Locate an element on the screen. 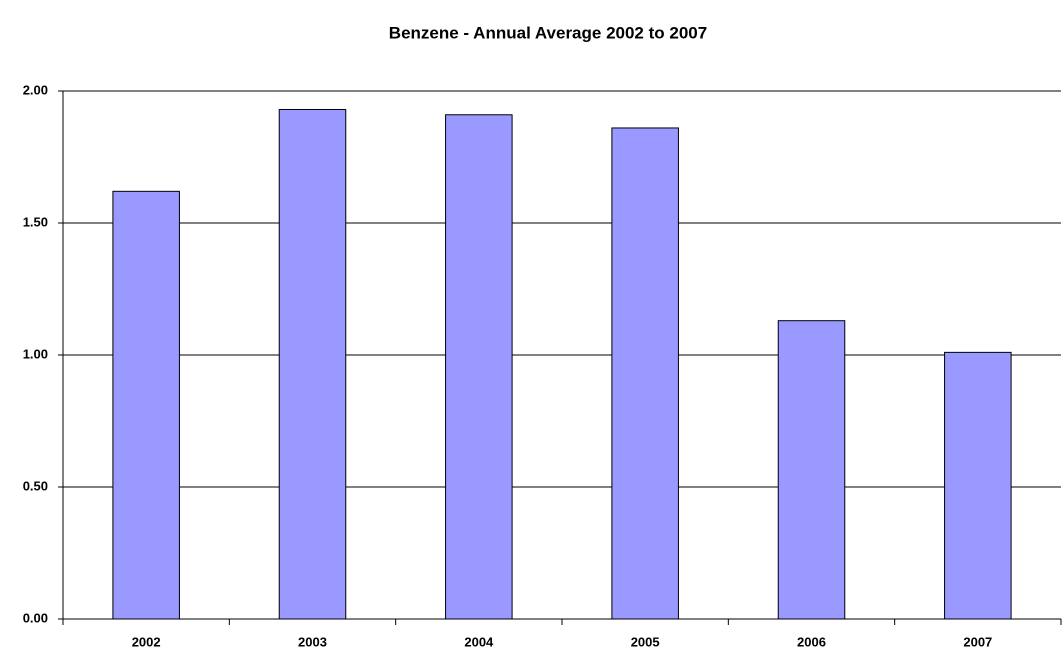 Image resolution: width=1062 pixels, height=653 pixels. chart-title: Benzene - Annual Average 2002 to 2007 is located at coordinates (548, 32).